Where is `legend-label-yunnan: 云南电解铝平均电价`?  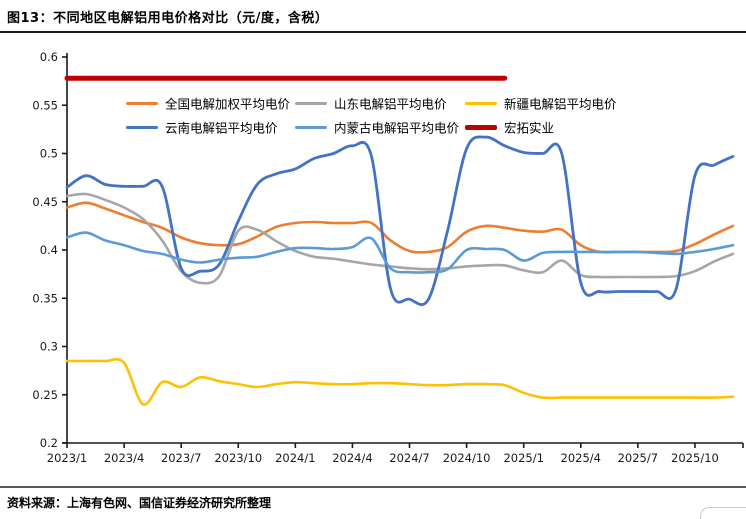 legend-label-yunnan: 云南电解铝平均电价 is located at coordinates (221, 128).